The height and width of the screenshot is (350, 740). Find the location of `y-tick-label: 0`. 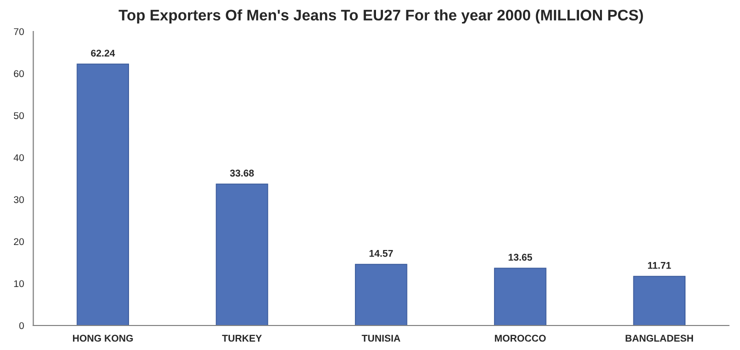

y-tick-label: 0 is located at coordinates (21, 326).